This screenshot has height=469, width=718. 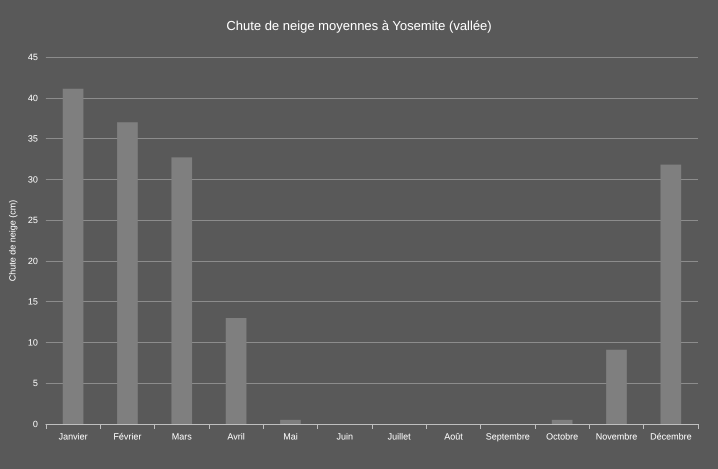 What do you see at coordinates (400, 437) in the screenshot?
I see `x-tick-label: Juillet` at bounding box center [400, 437].